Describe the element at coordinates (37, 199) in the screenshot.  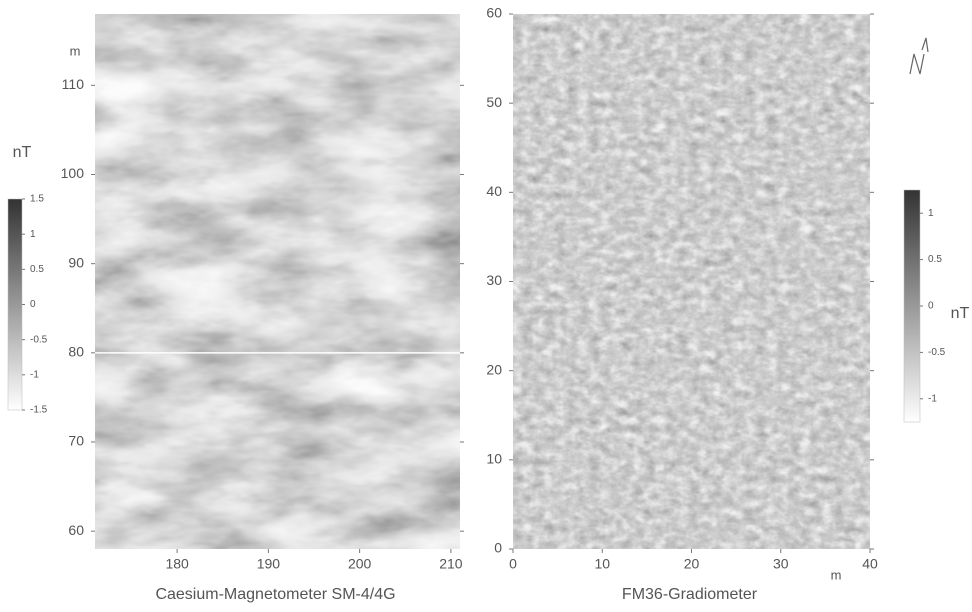
I see `colorbar-tick-label: 1.5` at that location.